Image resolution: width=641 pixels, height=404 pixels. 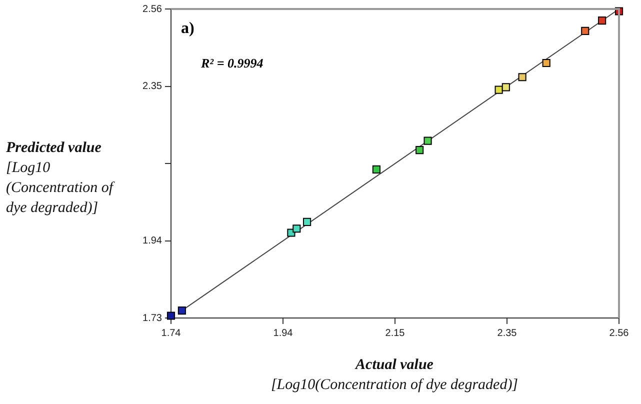 I want to click on y-axis-title: Predicted value [Log10 (Concentration of dye degraded)], so click(x=61, y=178).